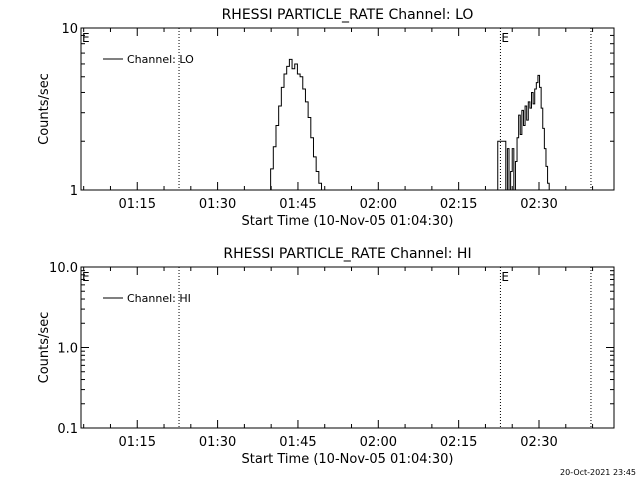 The height and width of the screenshot is (480, 640). I want to click on y-tick-label: 10.0, so click(63, 268).